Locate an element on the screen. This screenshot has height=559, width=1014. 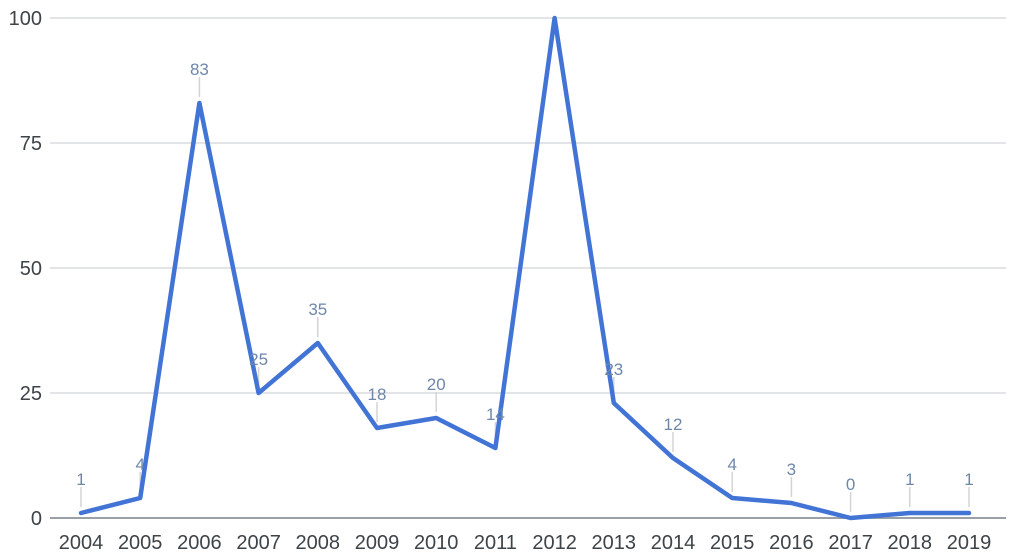
y-axis-tick-label: 50 is located at coordinates (31, 269).